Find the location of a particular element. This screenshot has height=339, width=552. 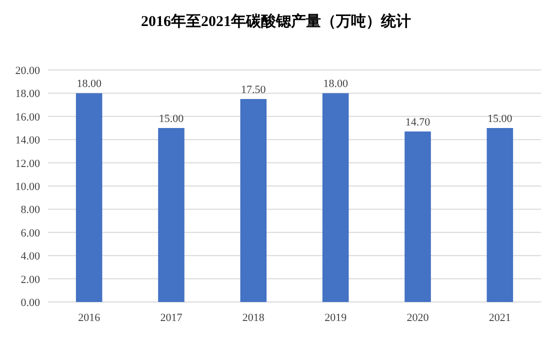

y-tick-label: 0.00 is located at coordinates (30, 303).